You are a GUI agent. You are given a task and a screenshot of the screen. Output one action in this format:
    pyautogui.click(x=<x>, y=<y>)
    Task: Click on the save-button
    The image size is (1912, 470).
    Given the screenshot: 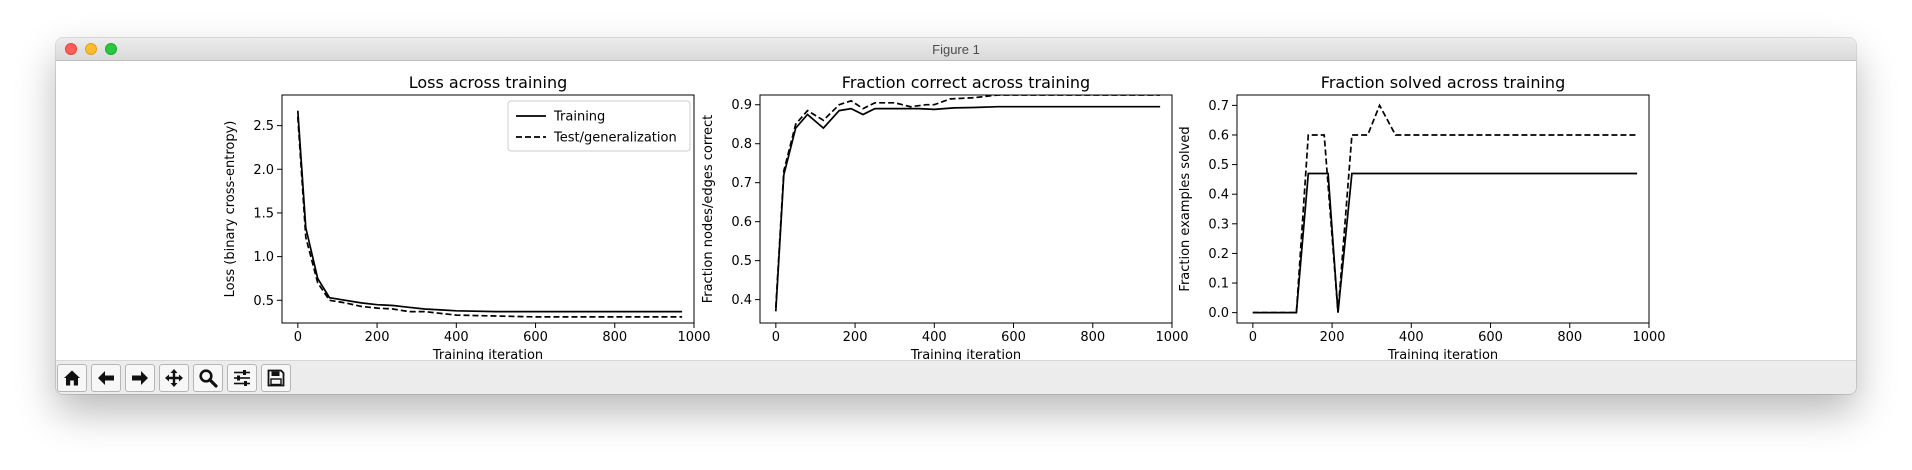 What is the action you would take?
    pyautogui.click(x=276, y=378)
    